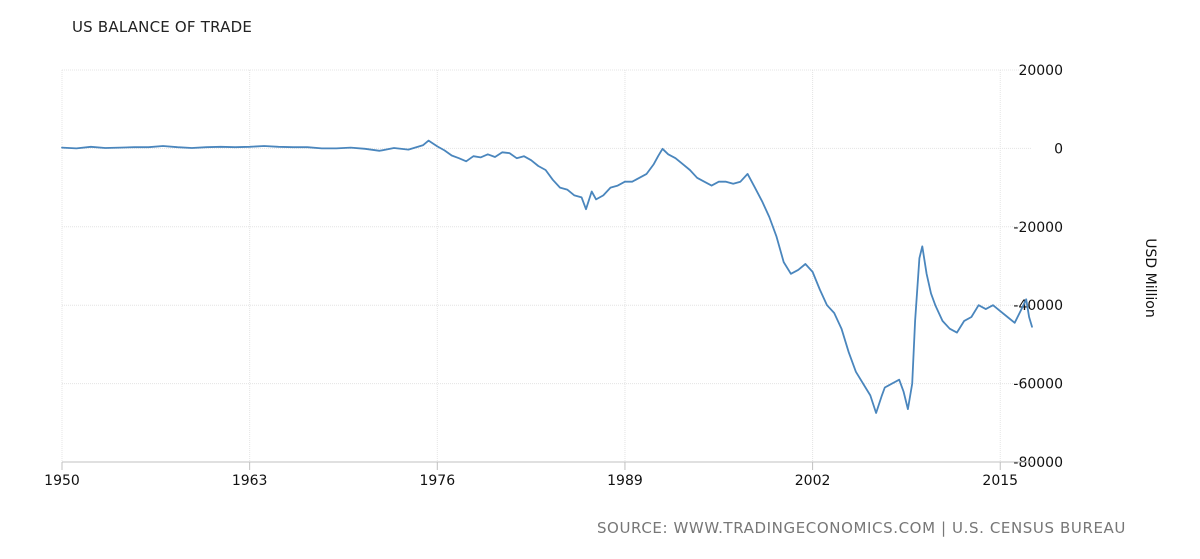 The height and width of the screenshot is (559, 1200). Describe the element at coordinates (813, 481) in the screenshot. I see `x-tick-label: 2002` at that location.